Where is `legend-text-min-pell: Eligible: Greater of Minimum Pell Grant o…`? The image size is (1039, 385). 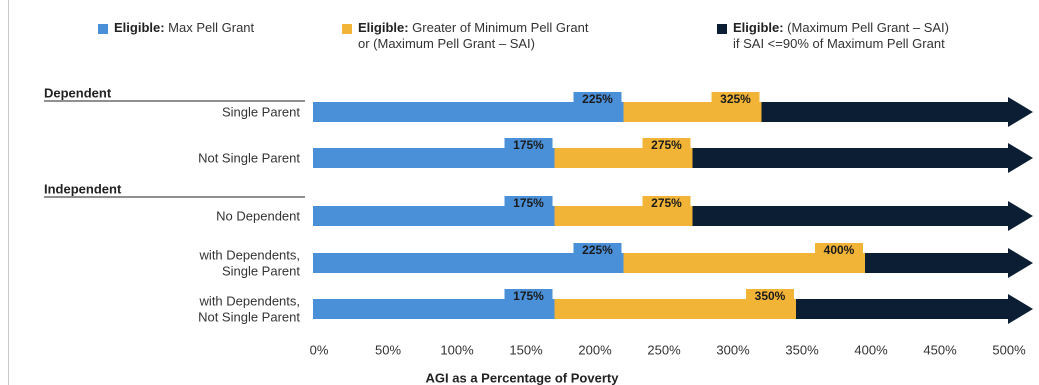
legend-text-min-pell: Eligible: Greater of Minimum Pell Grant o… is located at coordinates (473, 35).